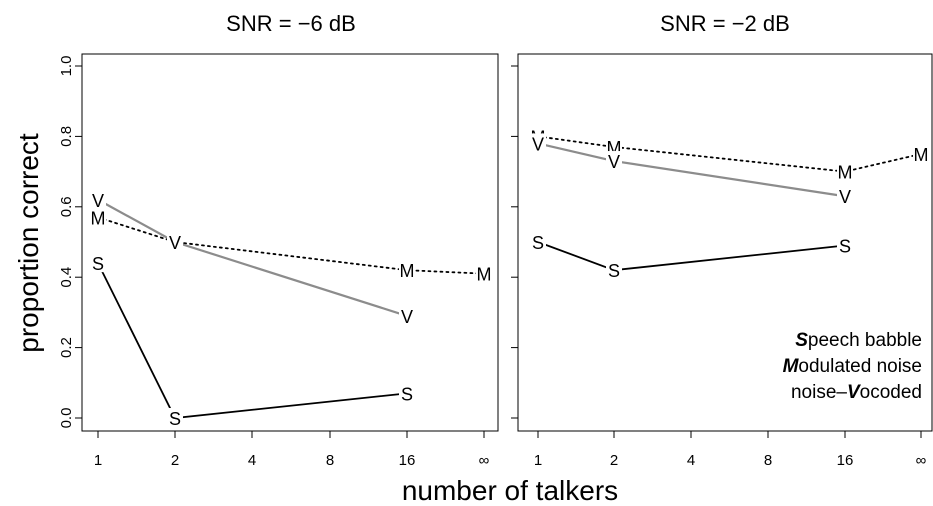  What do you see at coordinates (725, 23) in the screenshot?
I see `panel-title: SNR = −2 dB` at bounding box center [725, 23].